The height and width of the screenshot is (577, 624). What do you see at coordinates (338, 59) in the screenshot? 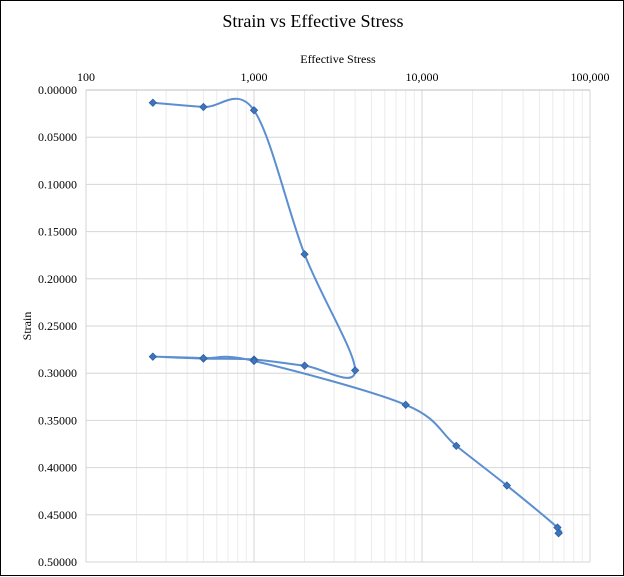
I see `x-axis-title: Effective Stress` at bounding box center [338, 59].